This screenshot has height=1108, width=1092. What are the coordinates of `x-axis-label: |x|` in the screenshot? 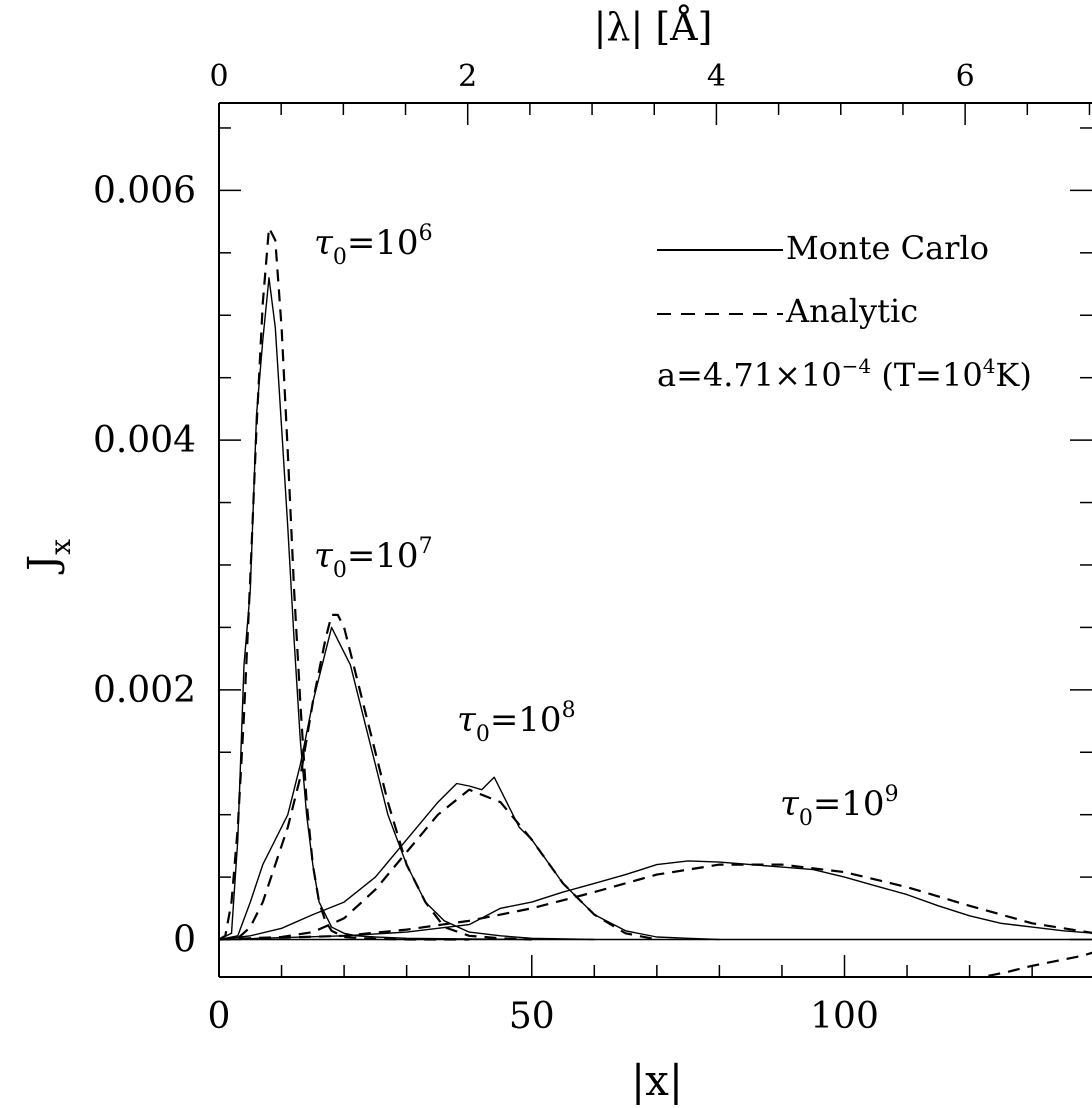 It's located at (657, 1080).